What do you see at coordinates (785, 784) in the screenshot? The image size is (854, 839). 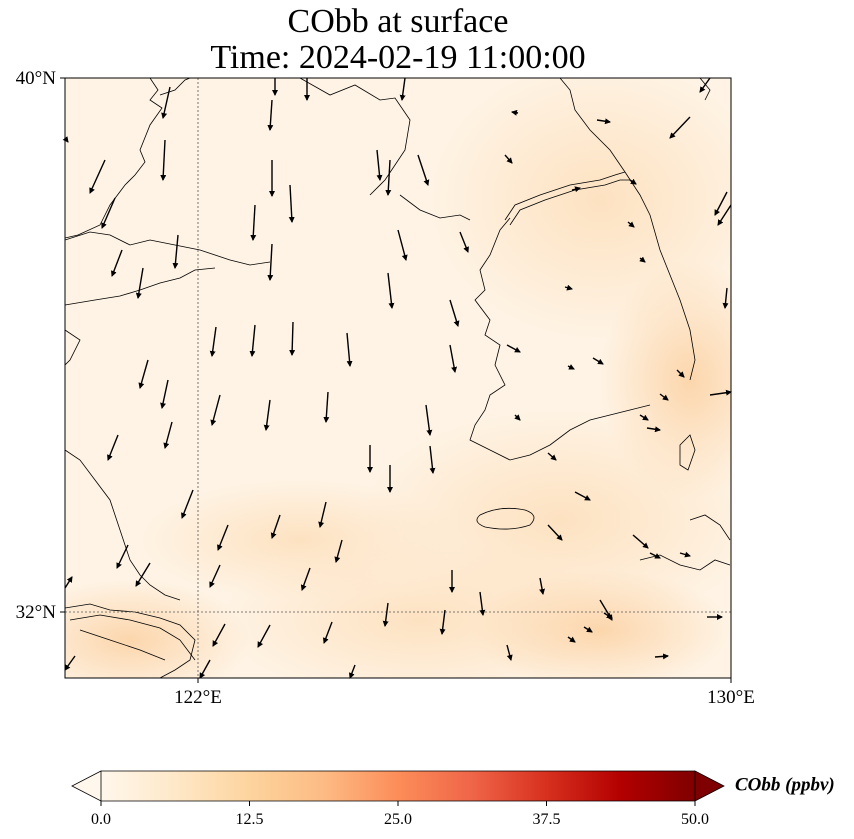 I see `colorbar-title: CObb (ppbv)` at bounding box center [785, 784].